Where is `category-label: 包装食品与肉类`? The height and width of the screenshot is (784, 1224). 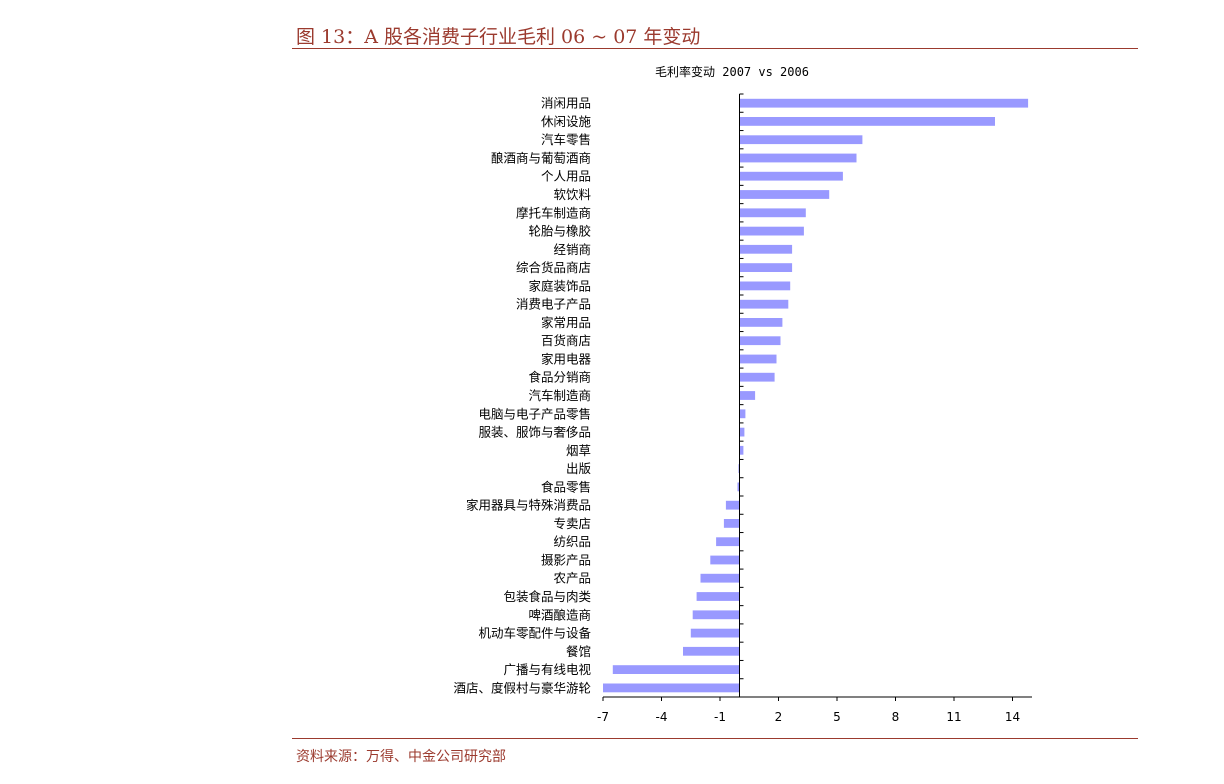
category-label: 包装食品与肉类 is located at coordinates (547, 596).